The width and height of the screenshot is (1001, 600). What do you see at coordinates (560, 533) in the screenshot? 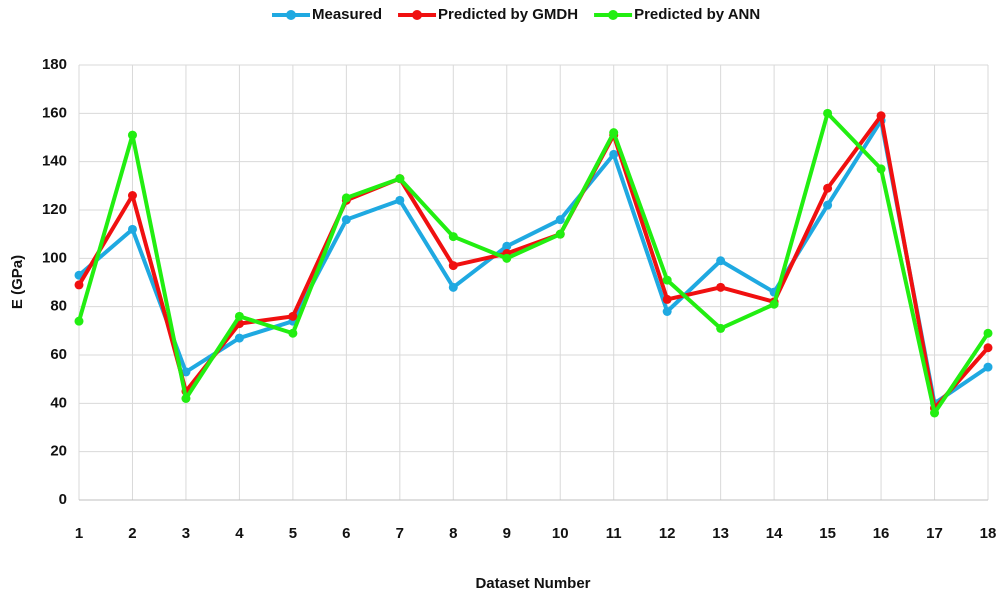
I see `x-tick-label: 10` at bounding box center [560, 533].